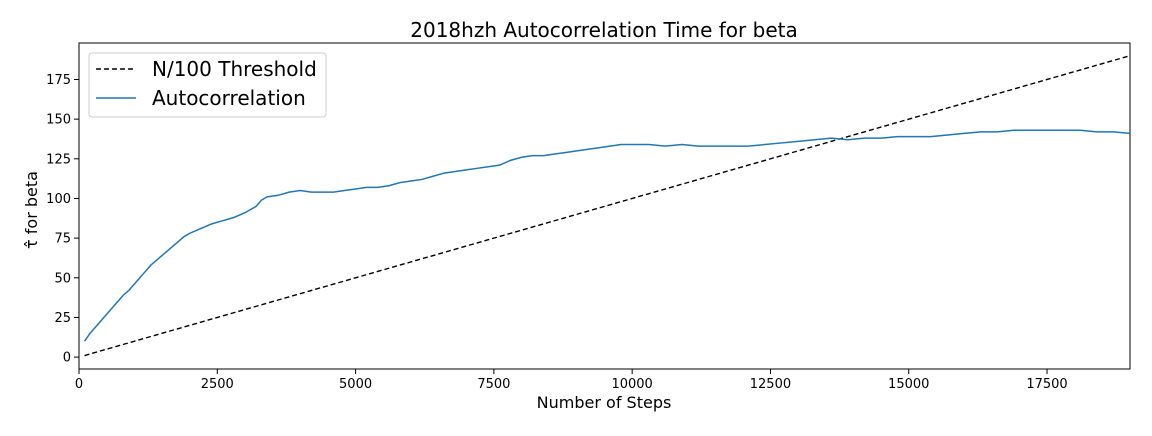  Describe the element at coordinates (58, 120) in the screenshot. I see `y-tick-label: 150` at that location.